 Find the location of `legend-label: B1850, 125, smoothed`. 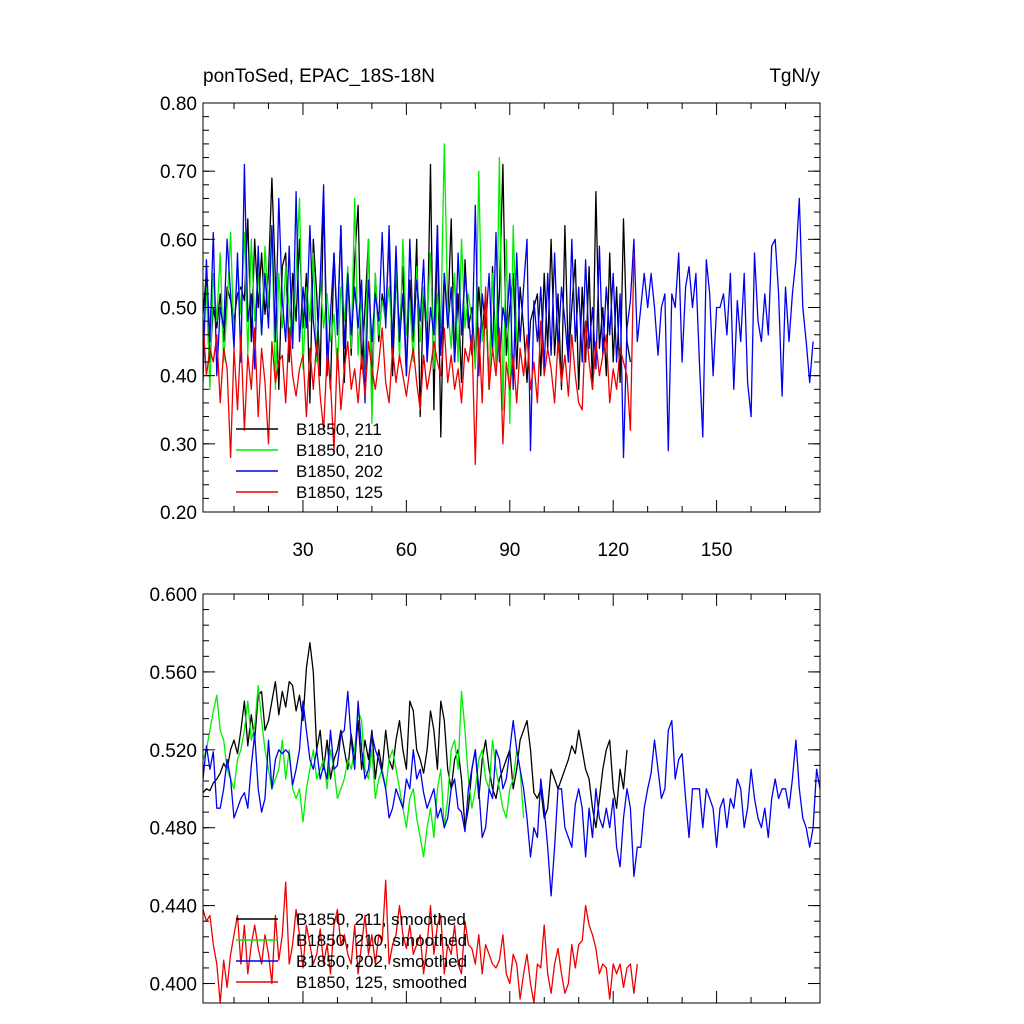

legend-label: B1850, 125, smoothed is located at coordinates (381, 982).